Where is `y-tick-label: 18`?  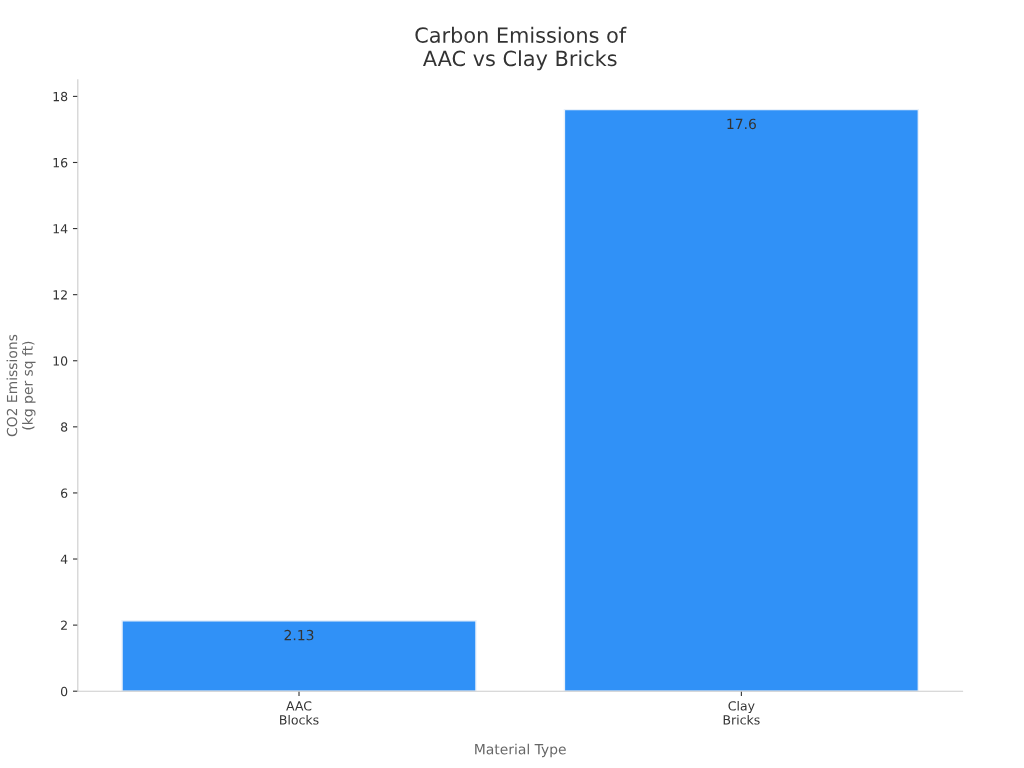
y-tick-label: 18 is located at coordinates (60, 96).